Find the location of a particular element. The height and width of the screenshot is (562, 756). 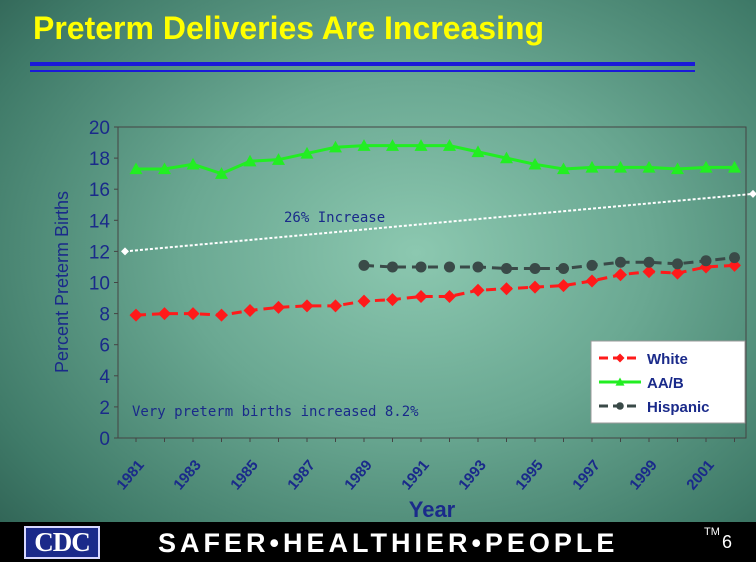

x-tick-label: 1989 is located at coordinates (358, 475).